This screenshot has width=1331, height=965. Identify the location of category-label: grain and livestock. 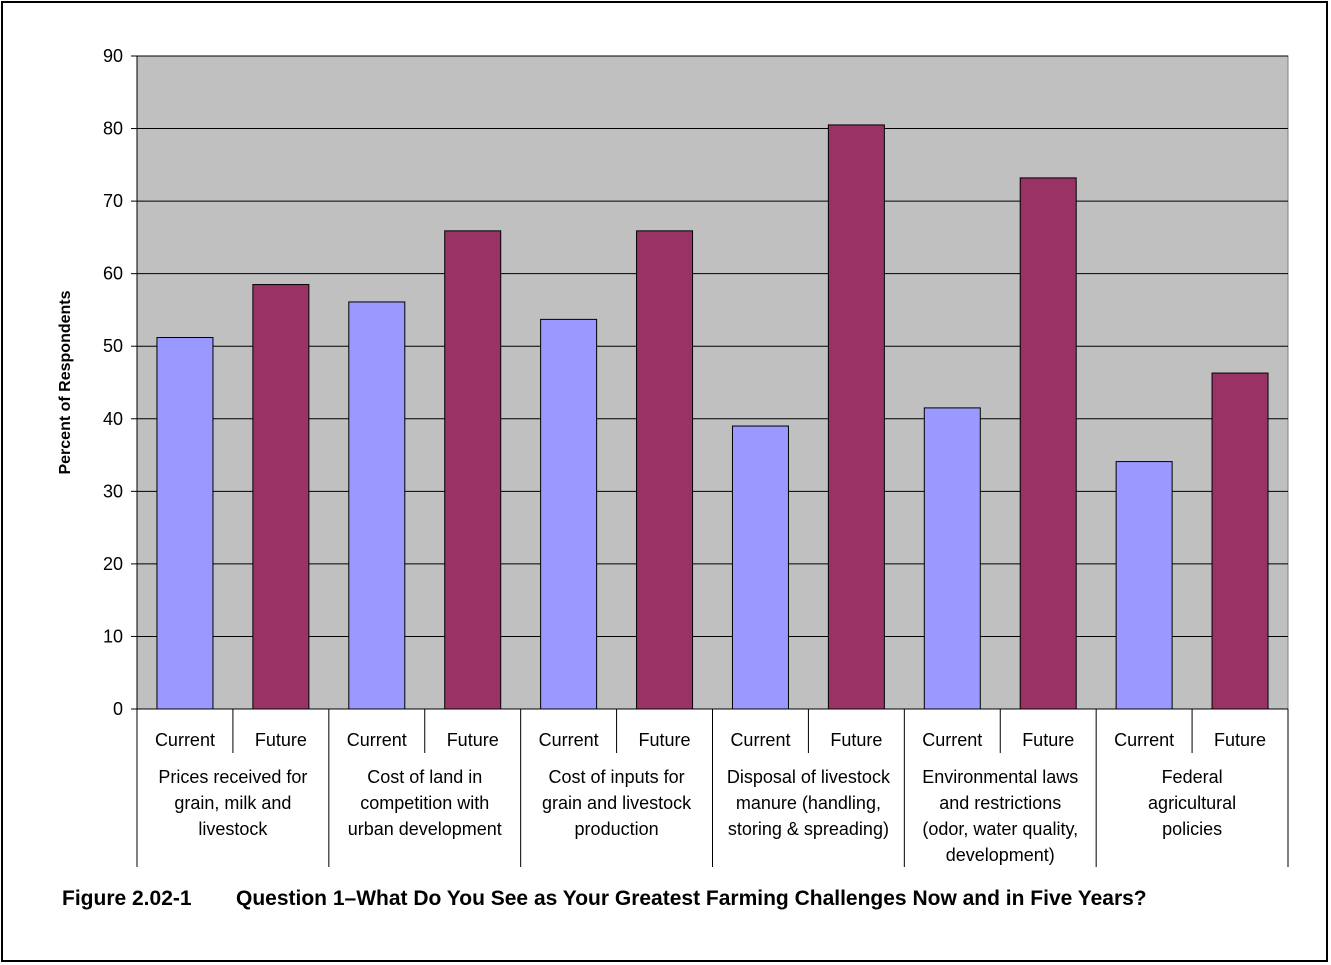
(617, 803).